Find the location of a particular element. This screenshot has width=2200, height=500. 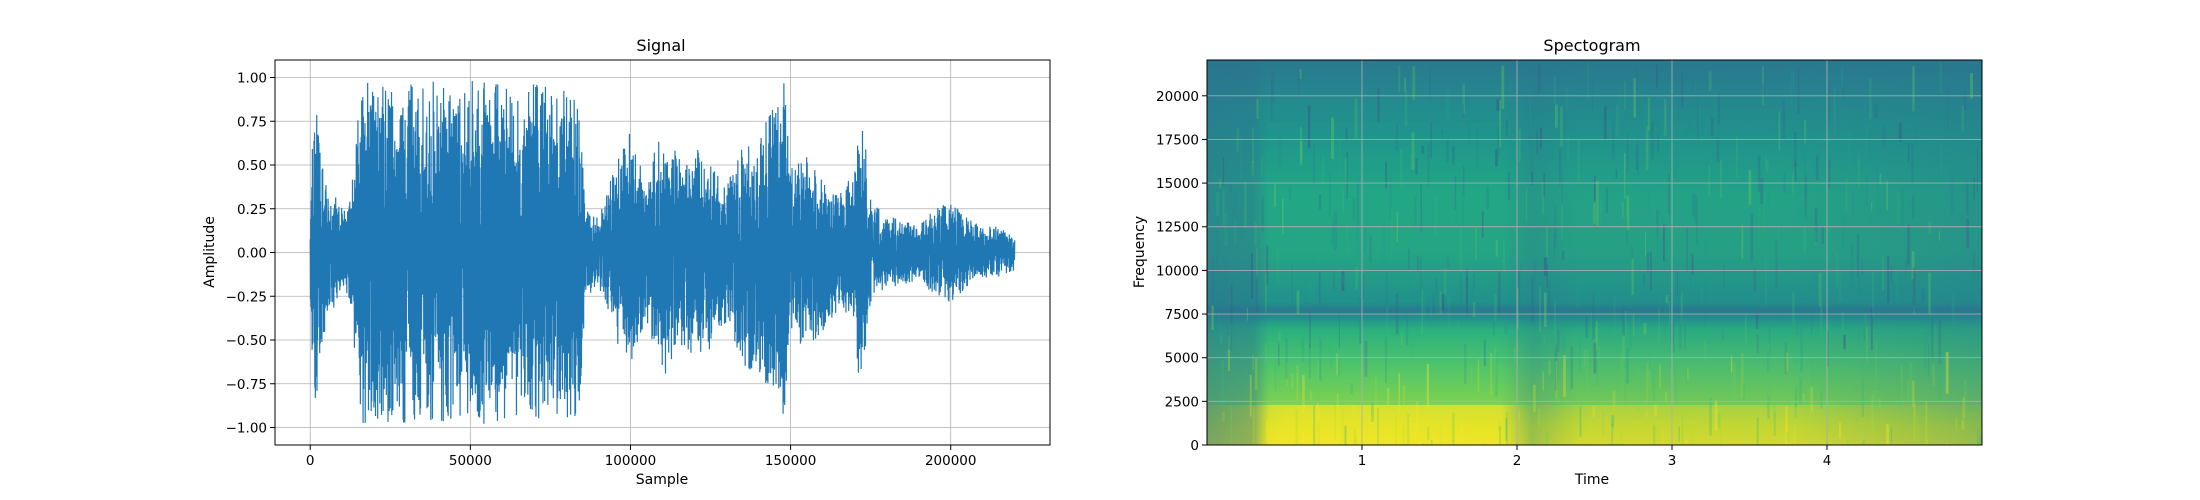

signal-xlabel: Sample is located at coordinates (662, 480).